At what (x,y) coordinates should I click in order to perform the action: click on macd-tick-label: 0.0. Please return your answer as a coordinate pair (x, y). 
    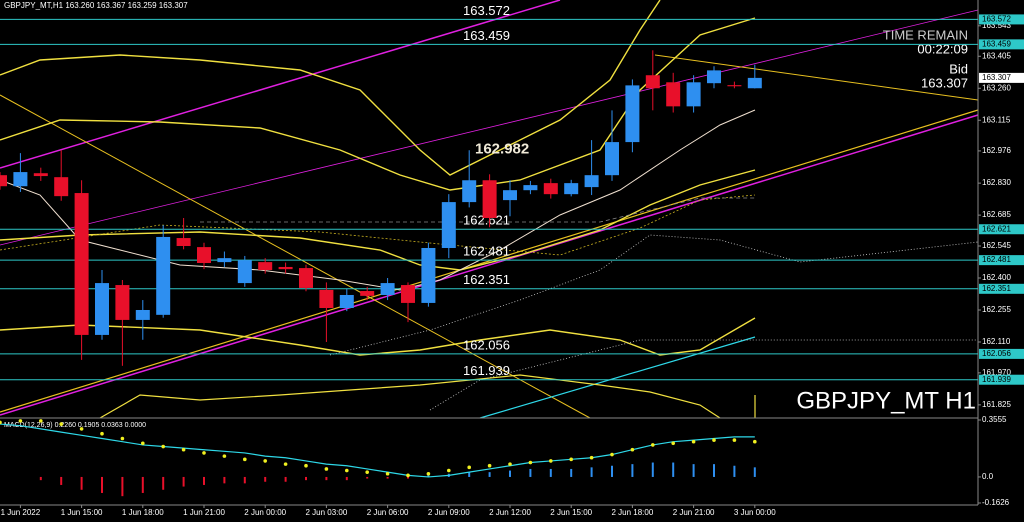
    Looking at the image, I should click on (988, 476).